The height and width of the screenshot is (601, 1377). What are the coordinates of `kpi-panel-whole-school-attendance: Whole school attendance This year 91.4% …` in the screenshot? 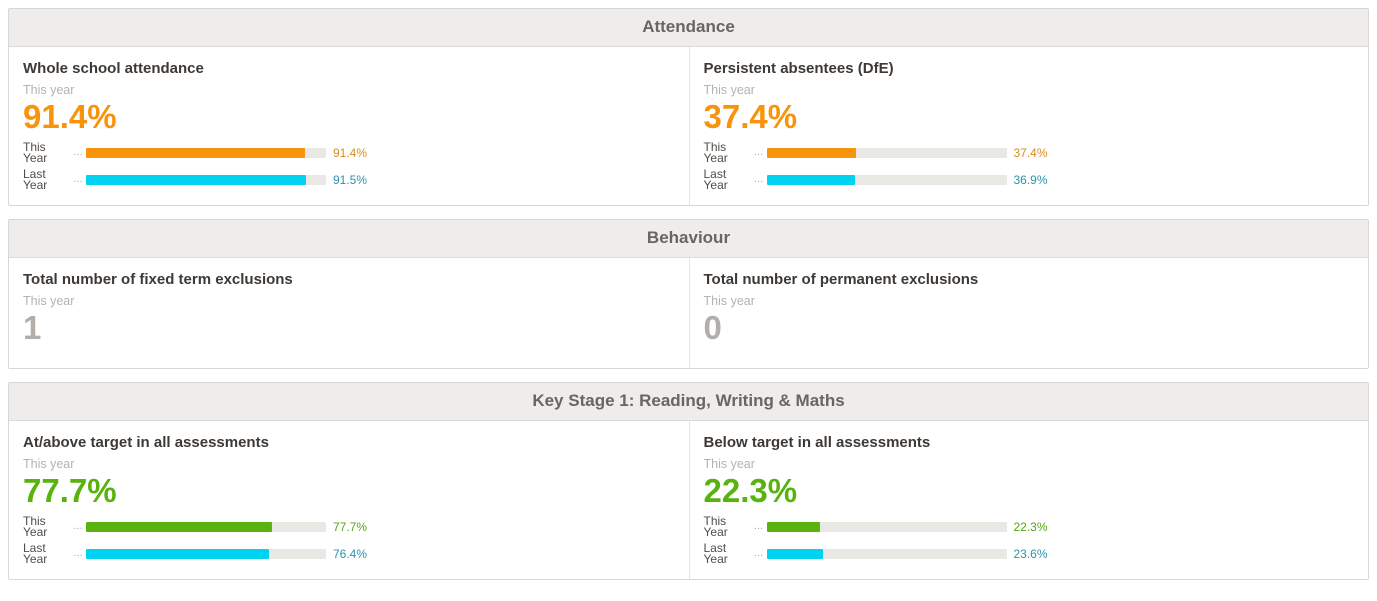 It's located at (349, 126).